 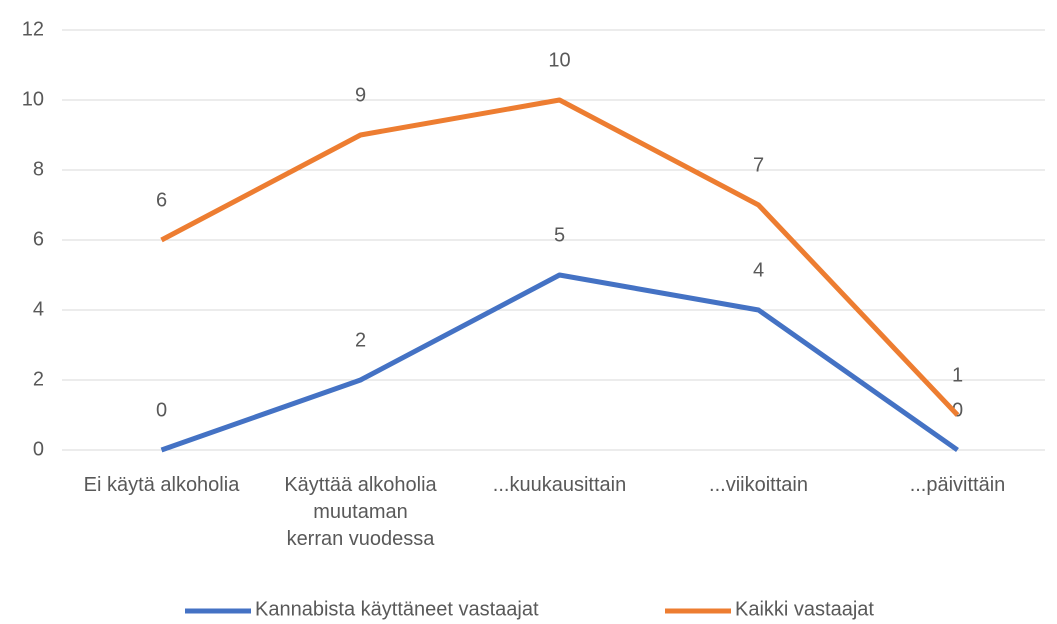 What do you see at coordinates (38, 449) in the screenshot?
I see `y-tick-label: 0` at bounding box center [38, 449].